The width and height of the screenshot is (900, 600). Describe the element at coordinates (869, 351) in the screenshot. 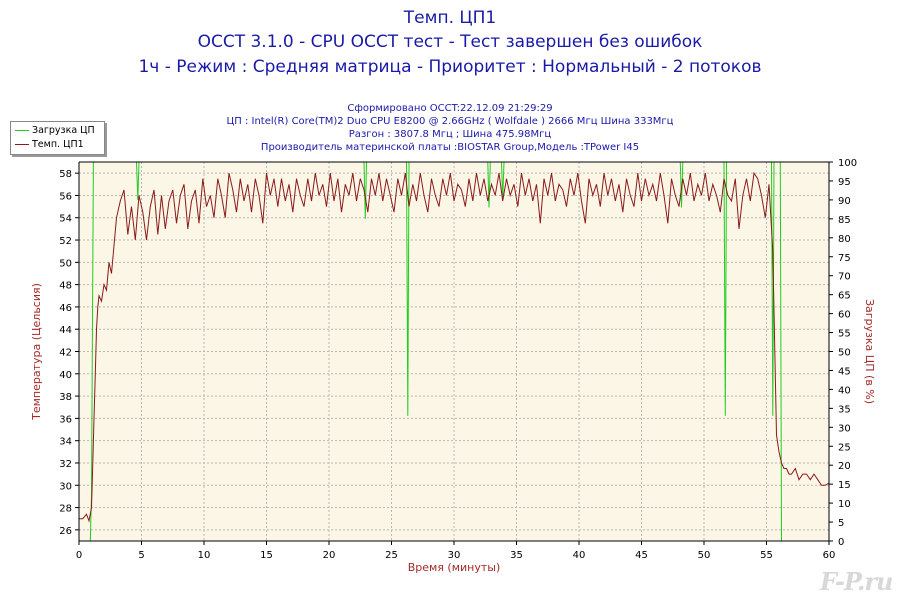

I see `y-axis-right-label: Загрузка ЦП (в %)` at that location.